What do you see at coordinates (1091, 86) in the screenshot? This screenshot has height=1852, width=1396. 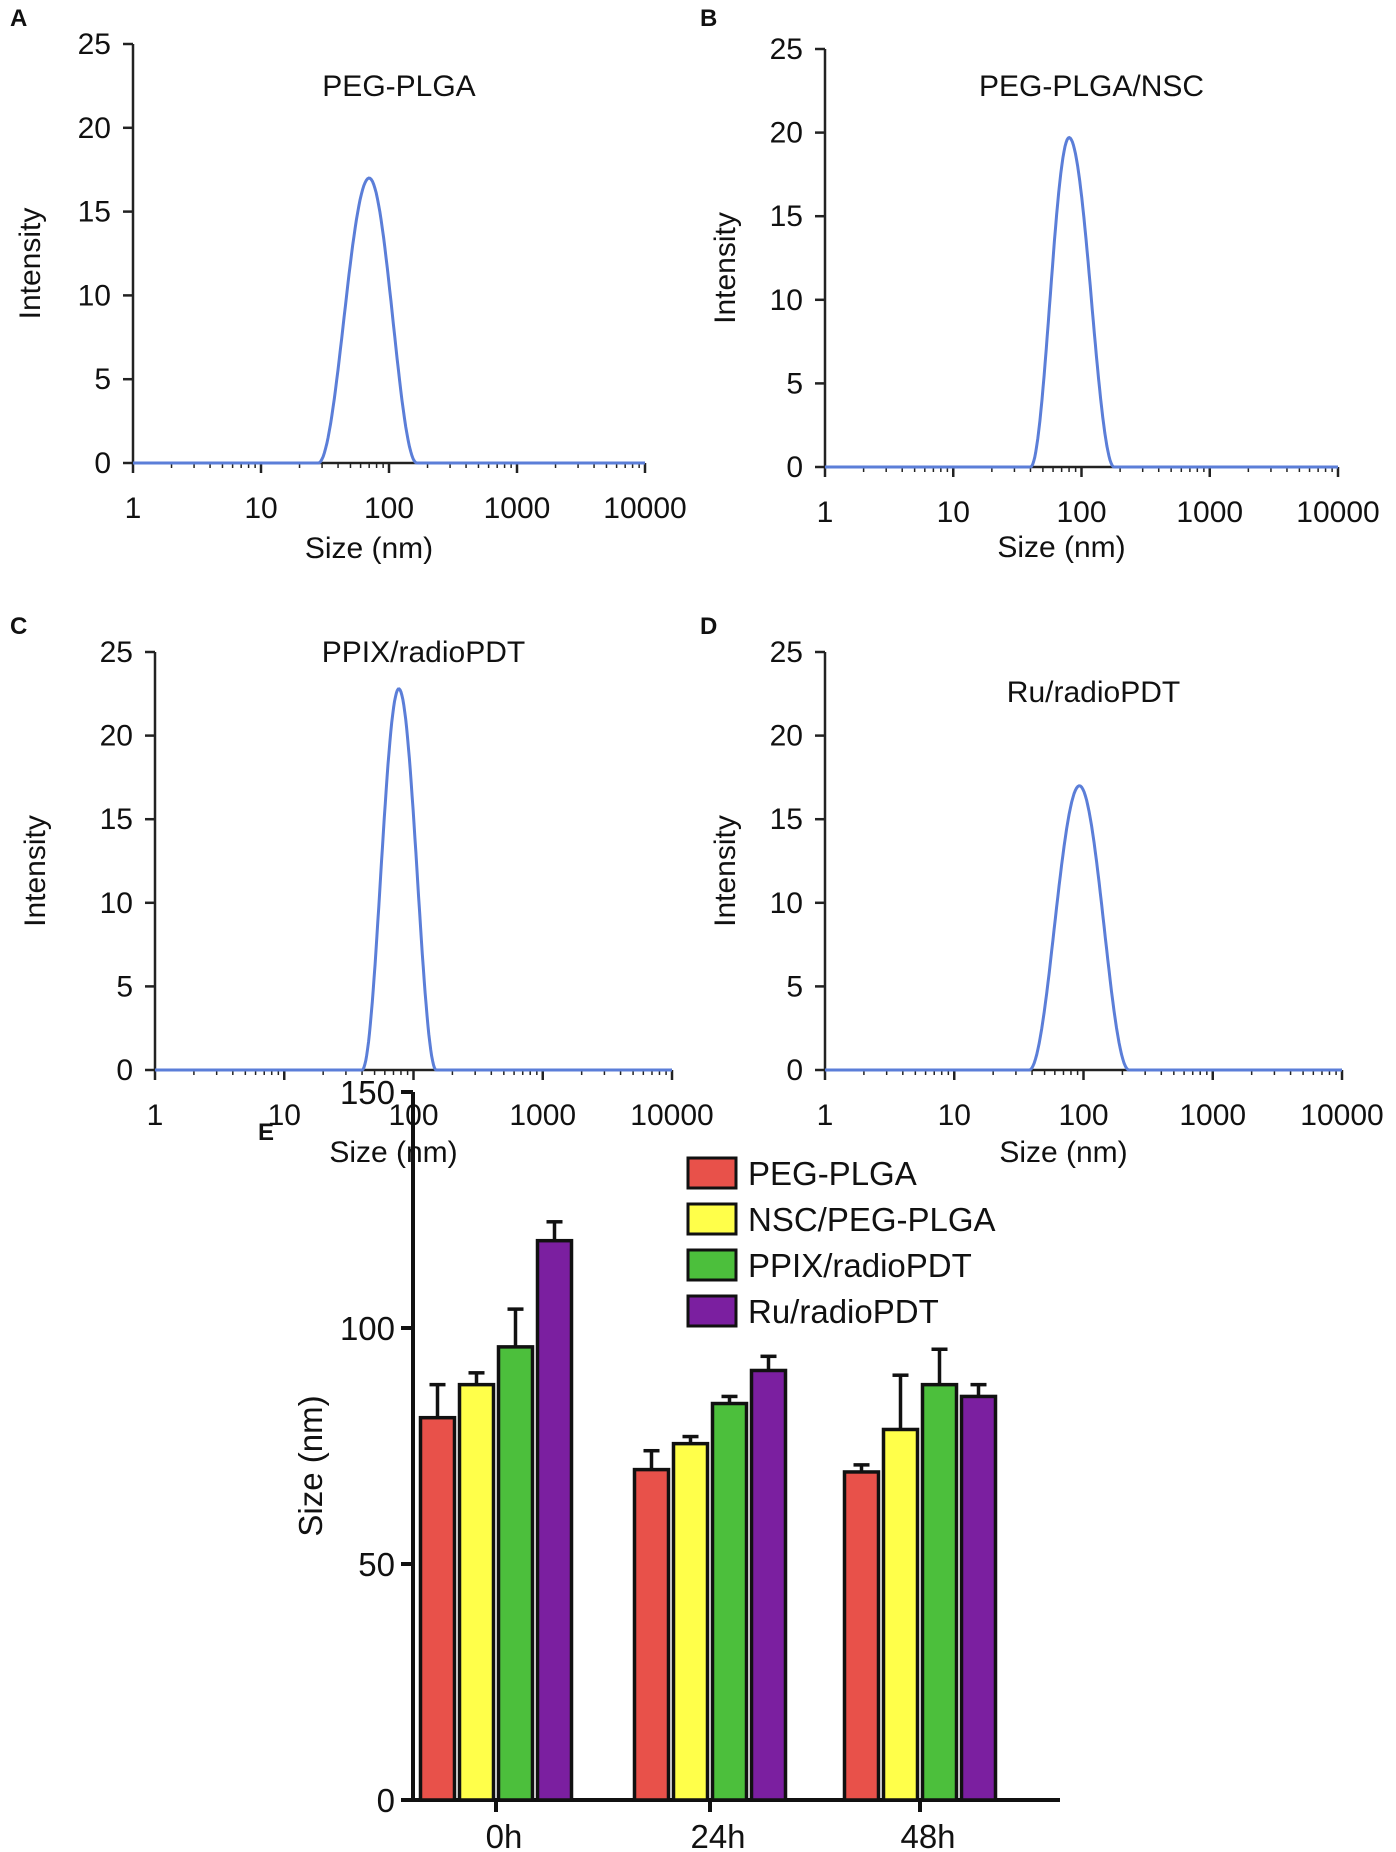 I see `chart-title: PEG-PLGA/NSC` at bounding box center [1091, 86].